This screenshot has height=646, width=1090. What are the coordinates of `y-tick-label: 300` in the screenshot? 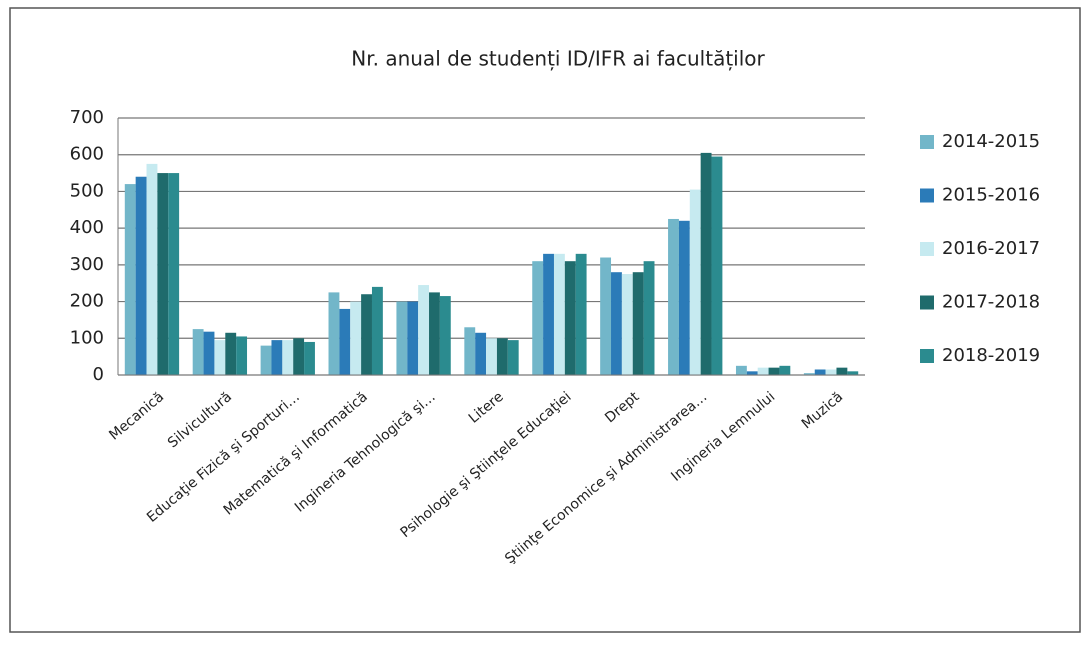 It's located at (87, 264).